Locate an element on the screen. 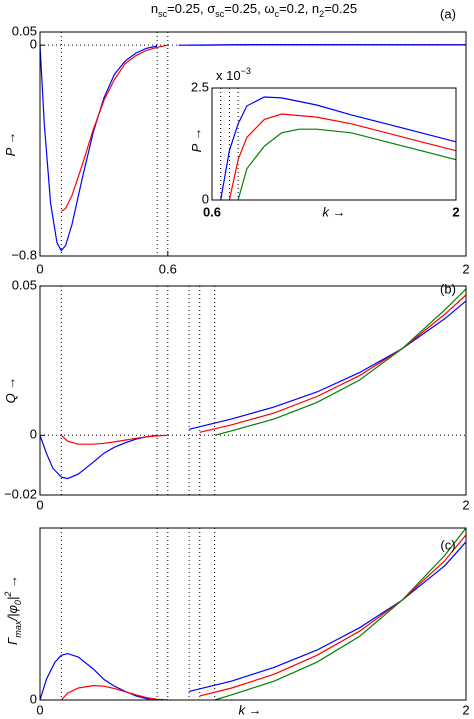  axis-multiplier: x 10−3 is located at coordinates (233, 74).